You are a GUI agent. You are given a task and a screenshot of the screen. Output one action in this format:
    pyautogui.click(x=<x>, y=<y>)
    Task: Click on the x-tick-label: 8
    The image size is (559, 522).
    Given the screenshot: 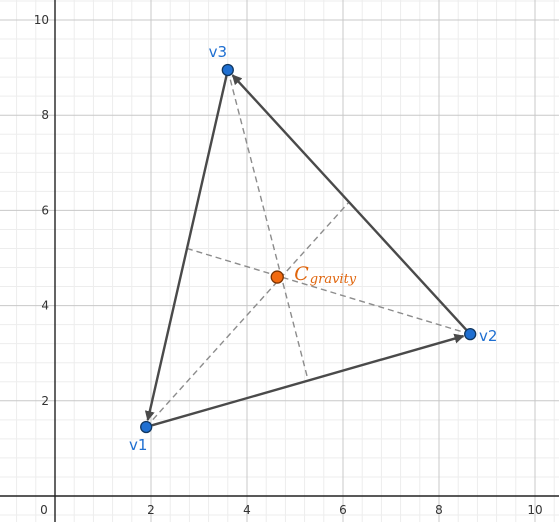 What is the action you would take?
    pyautogui.click(x=439, y=510)
    